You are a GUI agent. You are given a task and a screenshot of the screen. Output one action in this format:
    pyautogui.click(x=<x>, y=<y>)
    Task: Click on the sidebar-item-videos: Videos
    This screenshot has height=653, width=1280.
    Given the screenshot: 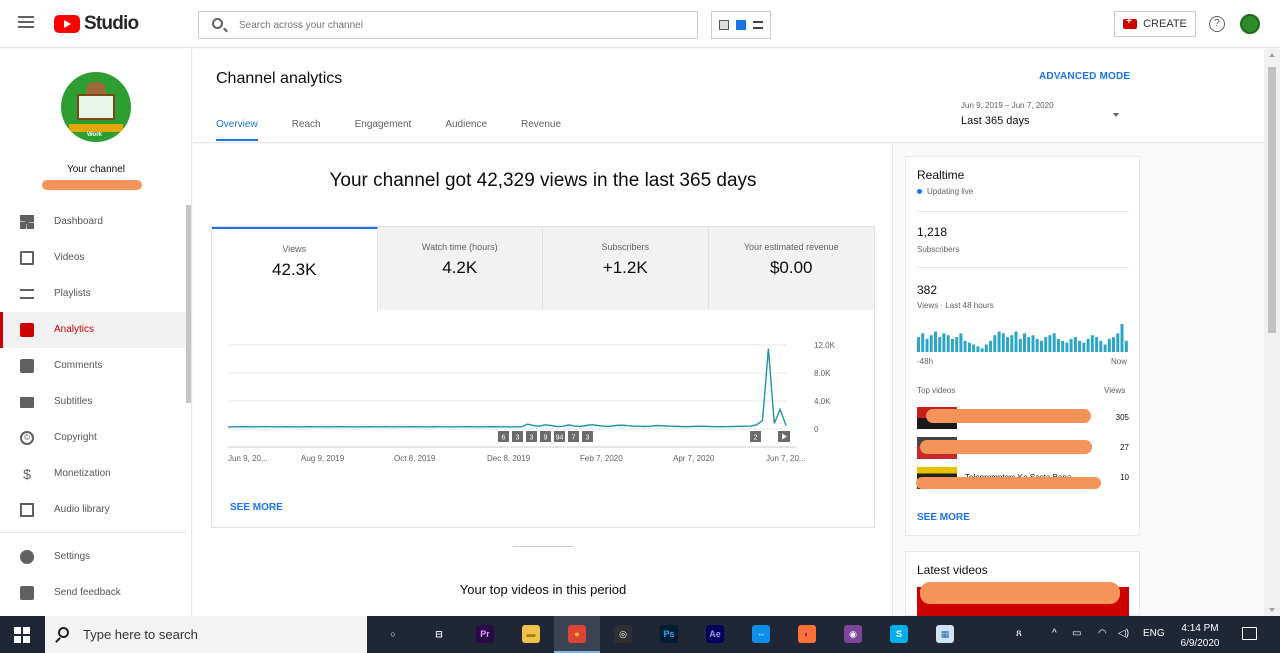 What is the action you would take?
    pyautogui.click(x=93, y=258)
    